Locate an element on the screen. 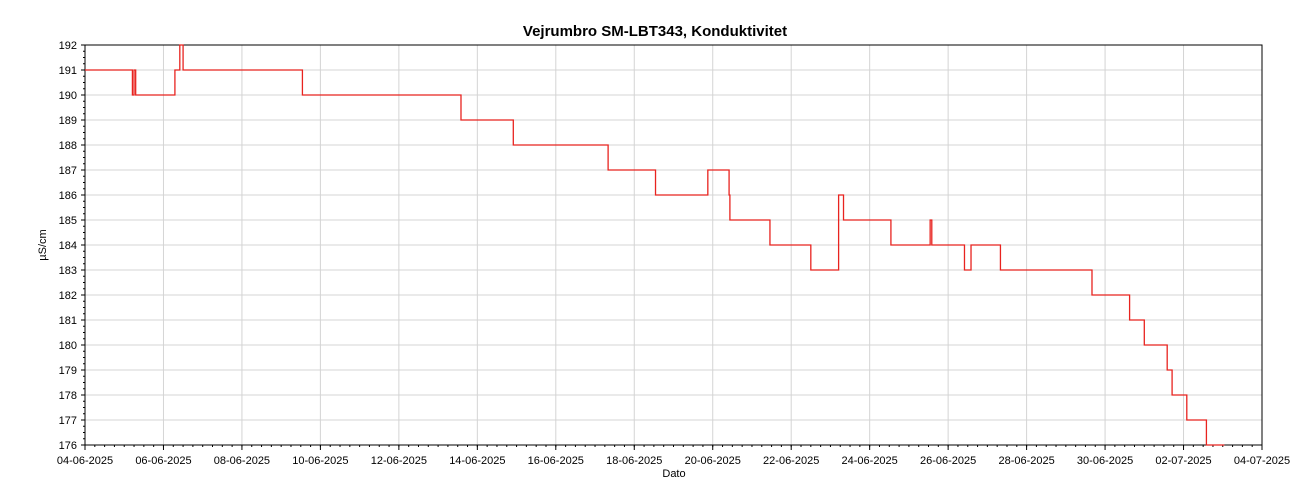 The width and height of the screenshot is (1300, 500). y-tick-label: 183 is located at coordinates (68, 271).